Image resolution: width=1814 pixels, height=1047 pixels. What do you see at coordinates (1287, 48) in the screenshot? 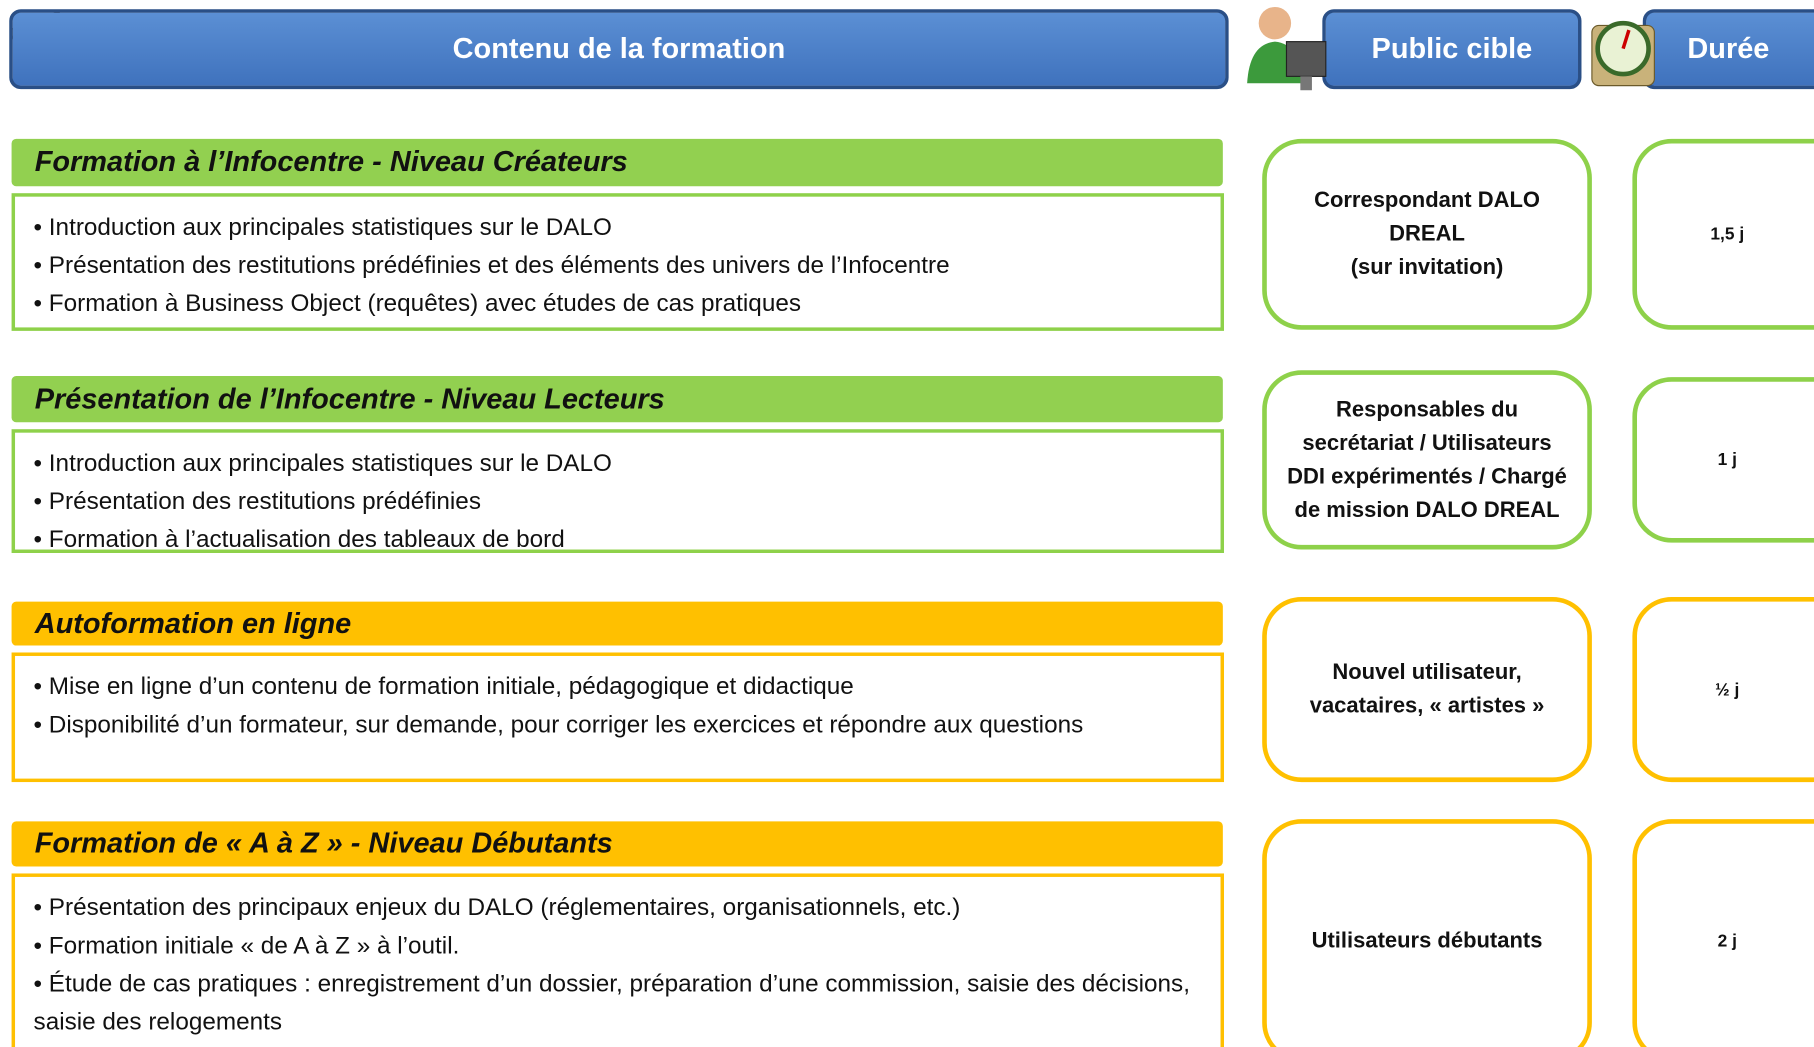
I see `person-icon` at bounding box center [1287, 48].